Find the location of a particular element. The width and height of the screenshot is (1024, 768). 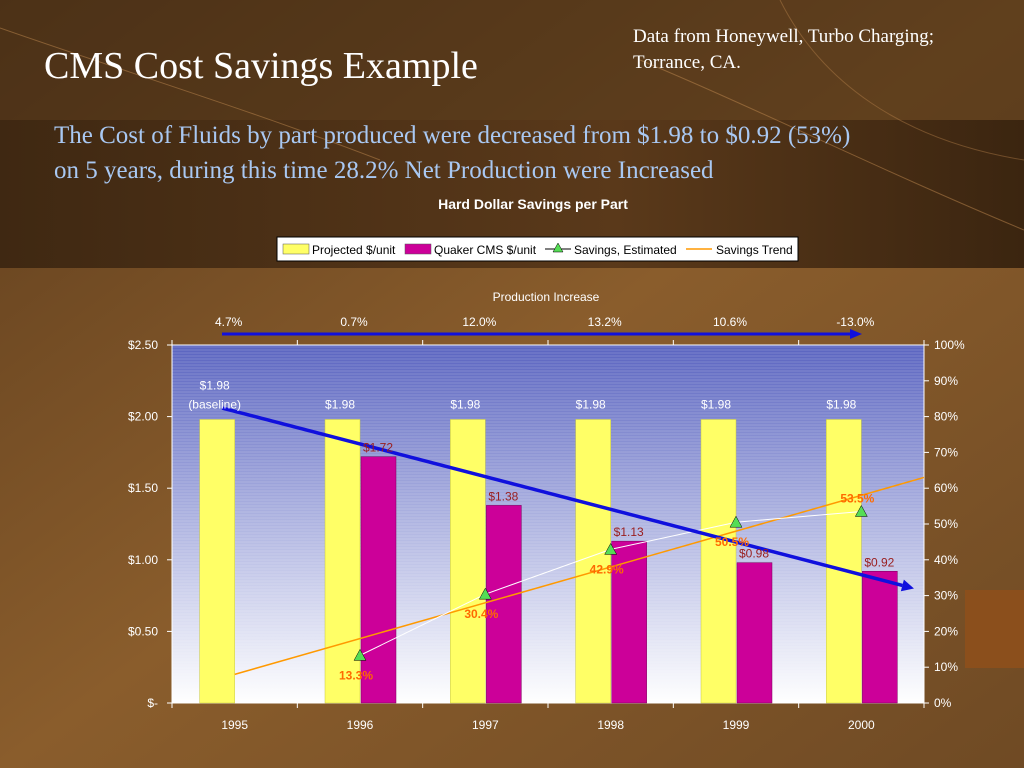

x-tick-label: 2000 is located at coordinates (861, 725).